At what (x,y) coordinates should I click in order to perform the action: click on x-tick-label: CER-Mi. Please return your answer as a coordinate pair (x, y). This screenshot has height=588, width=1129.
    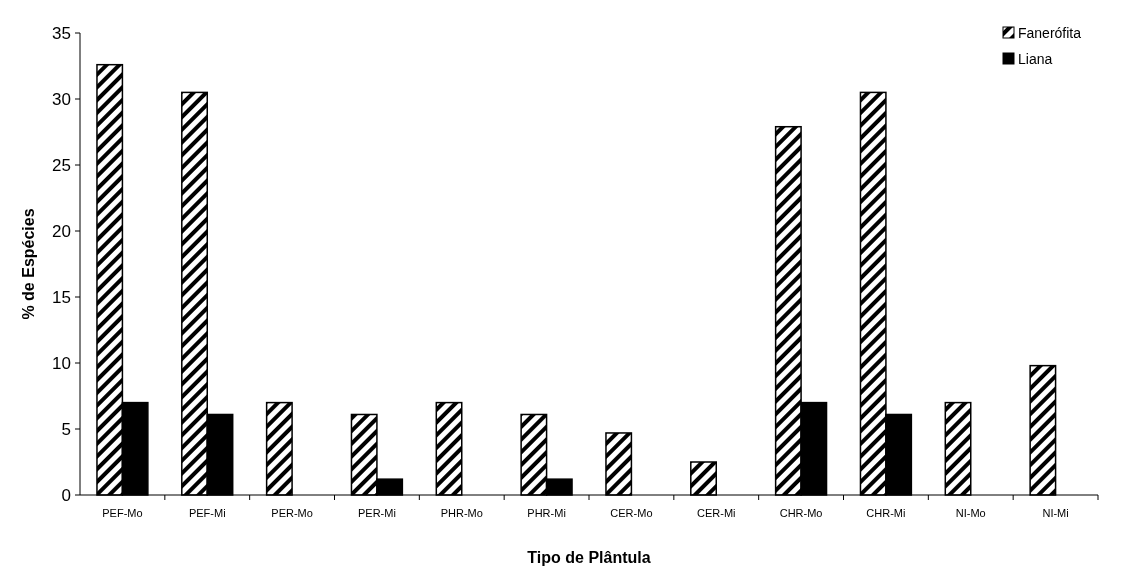
    Looking at the image, I should click on (716, 513).